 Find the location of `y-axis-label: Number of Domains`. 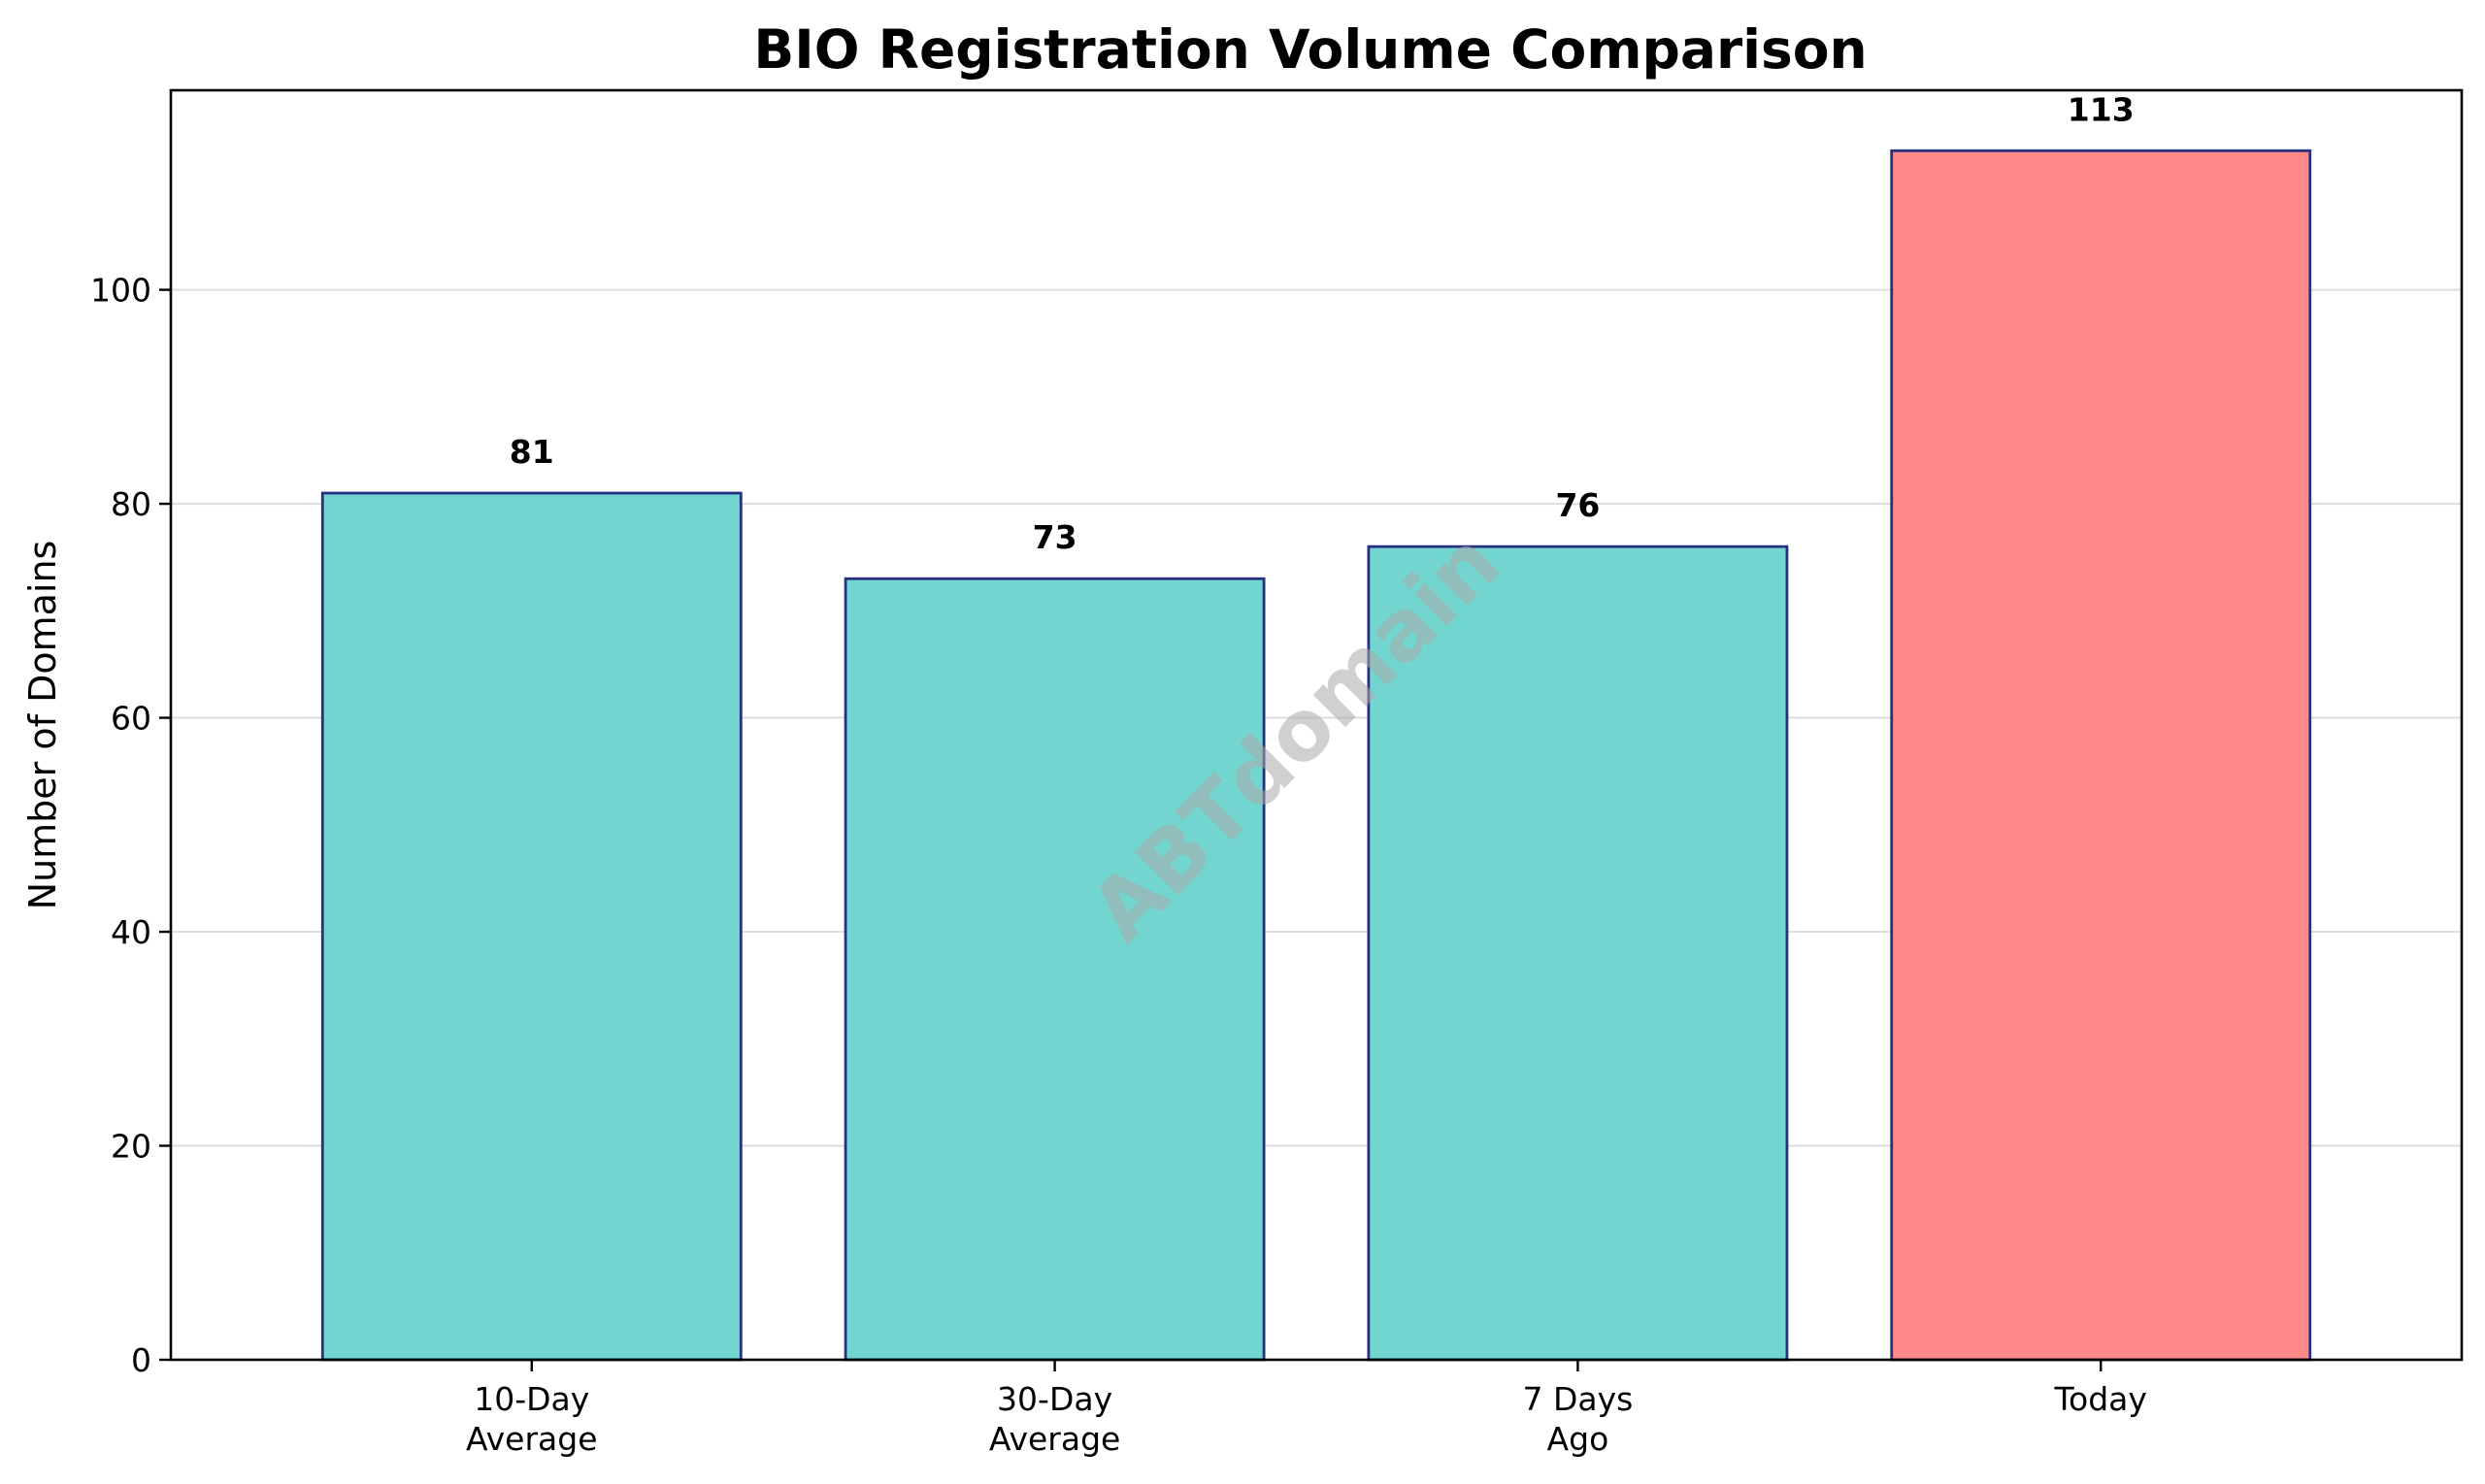

y-axis-label: Number of Domains is located at coordinates (42, 725).